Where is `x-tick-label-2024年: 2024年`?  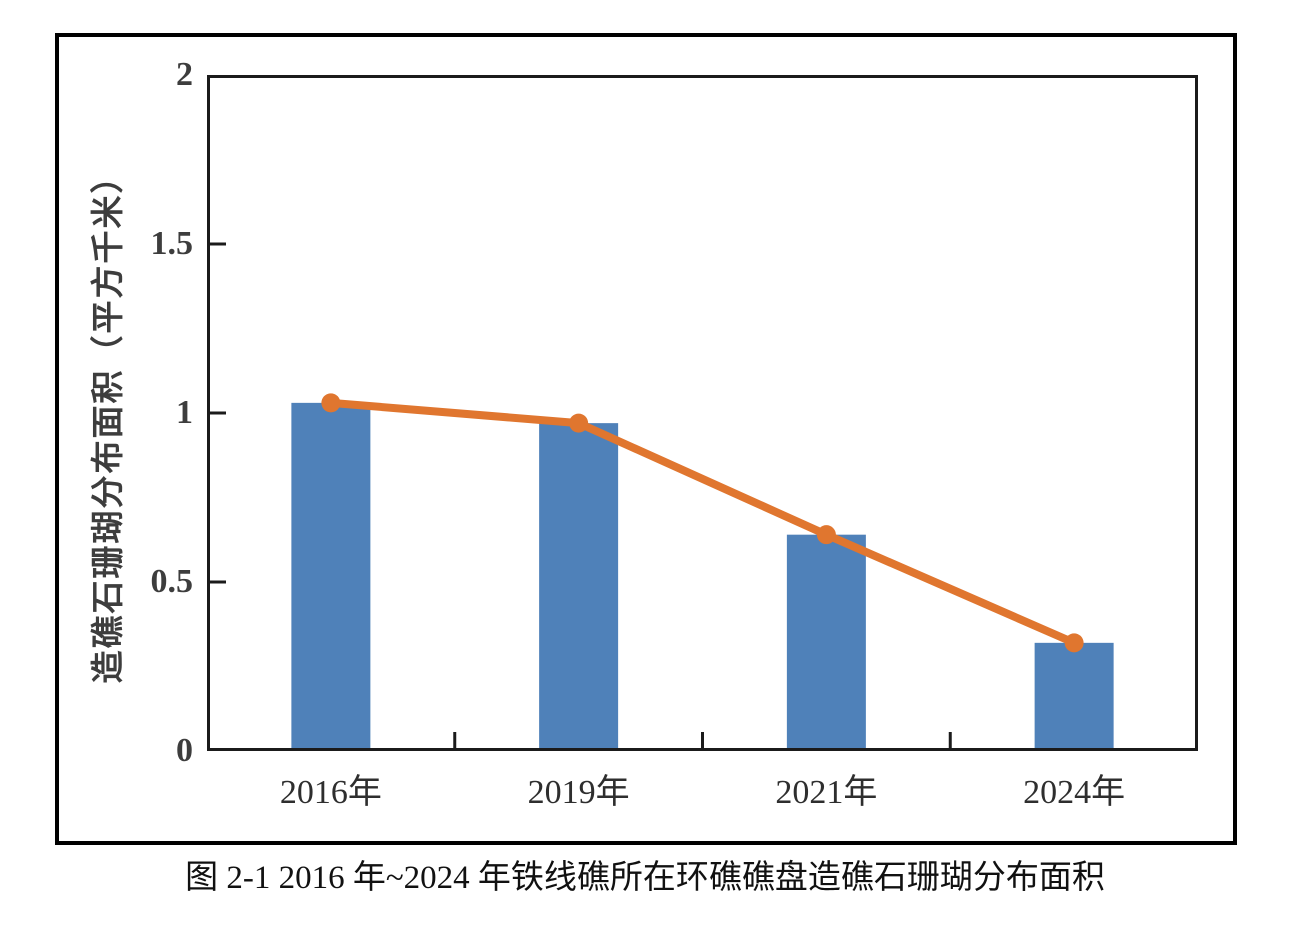 x-tick-label-2024年: 2024年 is located at coordinates (1074, 792).